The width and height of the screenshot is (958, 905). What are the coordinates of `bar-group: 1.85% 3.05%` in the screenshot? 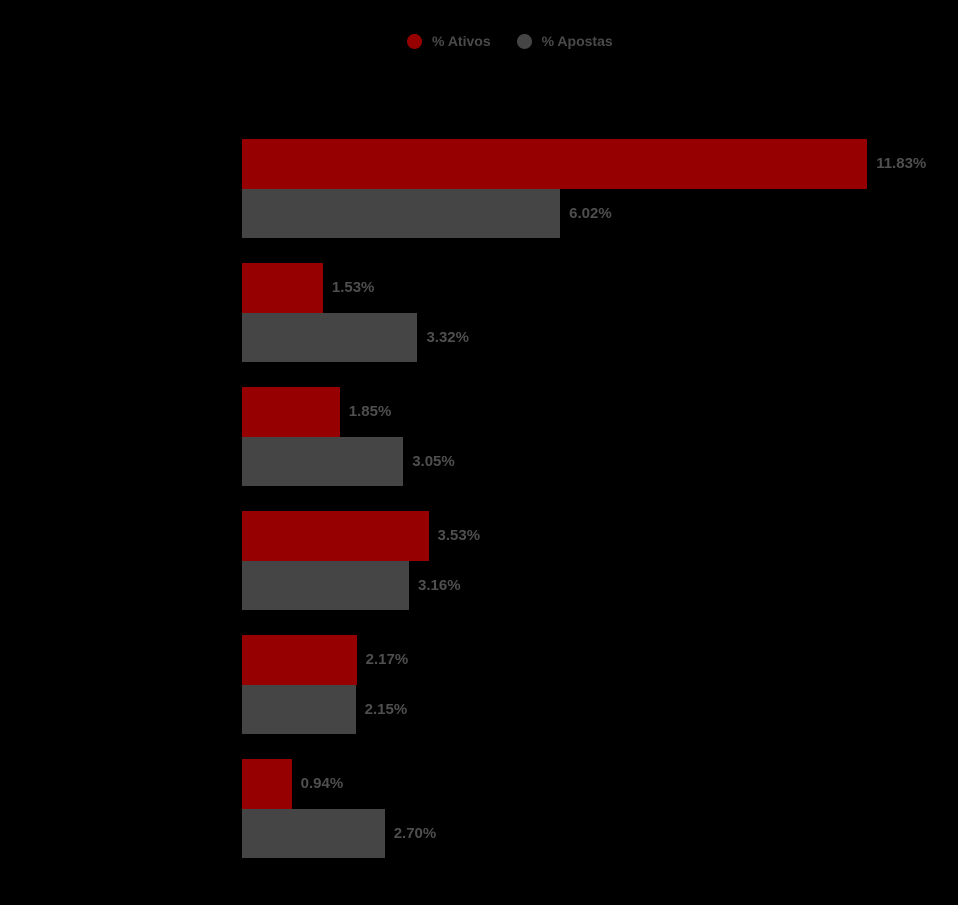 It's located at (584, 436).